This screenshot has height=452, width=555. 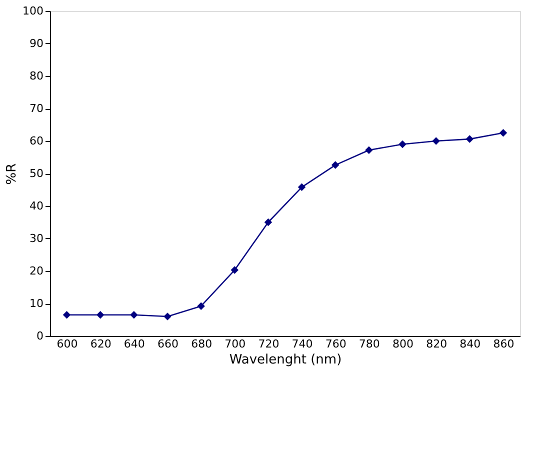 I want to click on x-tick-label: 680, so click(x=201, y=344).